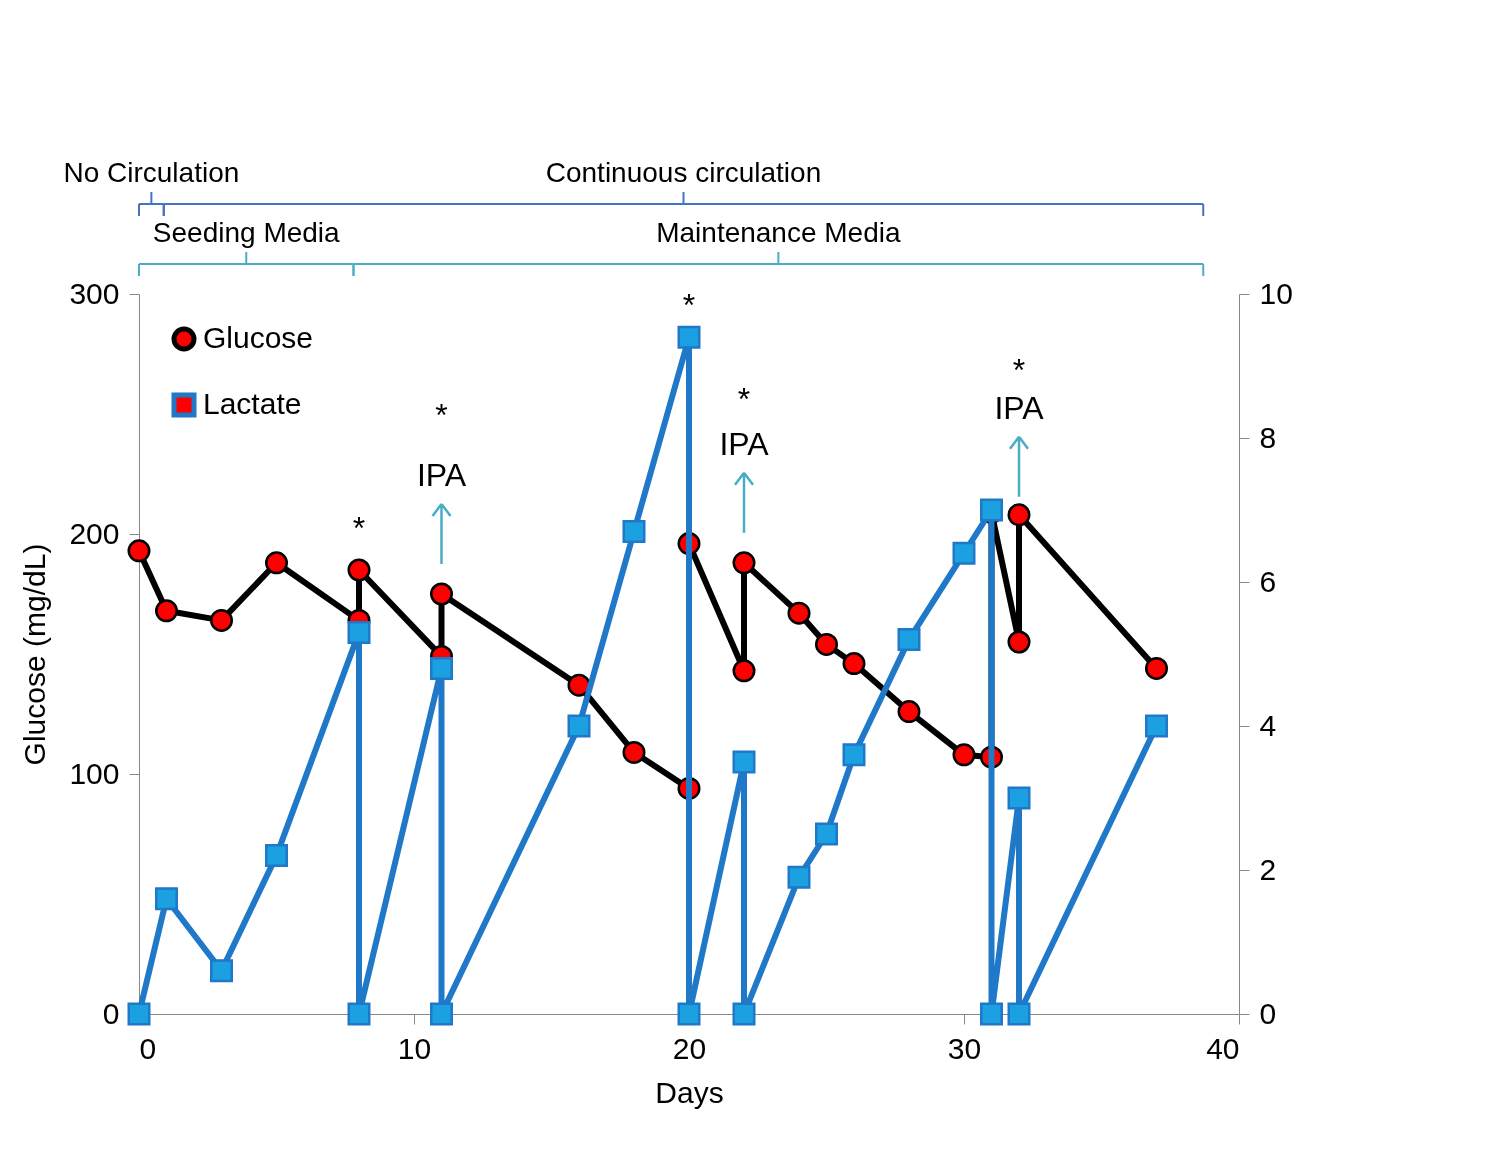 Image resolution: width=1507 pixels, height=1153 pixels. What do you see at coordinates (683, 172) in the screenshot?
I see `text: Continuous circulation` at bounding box center [683, 172].